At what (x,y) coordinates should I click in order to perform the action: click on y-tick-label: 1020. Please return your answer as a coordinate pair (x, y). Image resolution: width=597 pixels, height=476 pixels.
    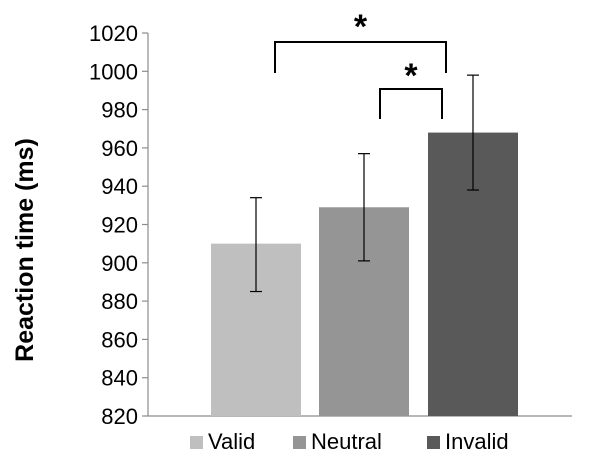
    Looking at the image, I should click on (113, 33).